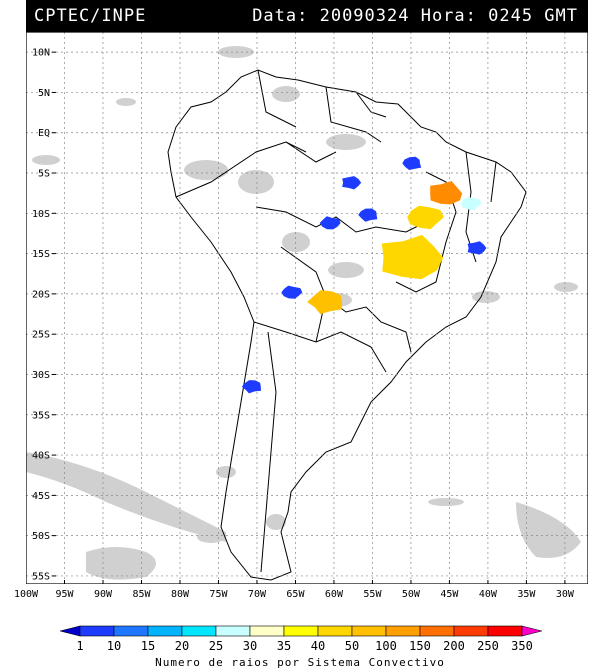  I want to click on lon-tick-label: 75W, so click(218, 594).